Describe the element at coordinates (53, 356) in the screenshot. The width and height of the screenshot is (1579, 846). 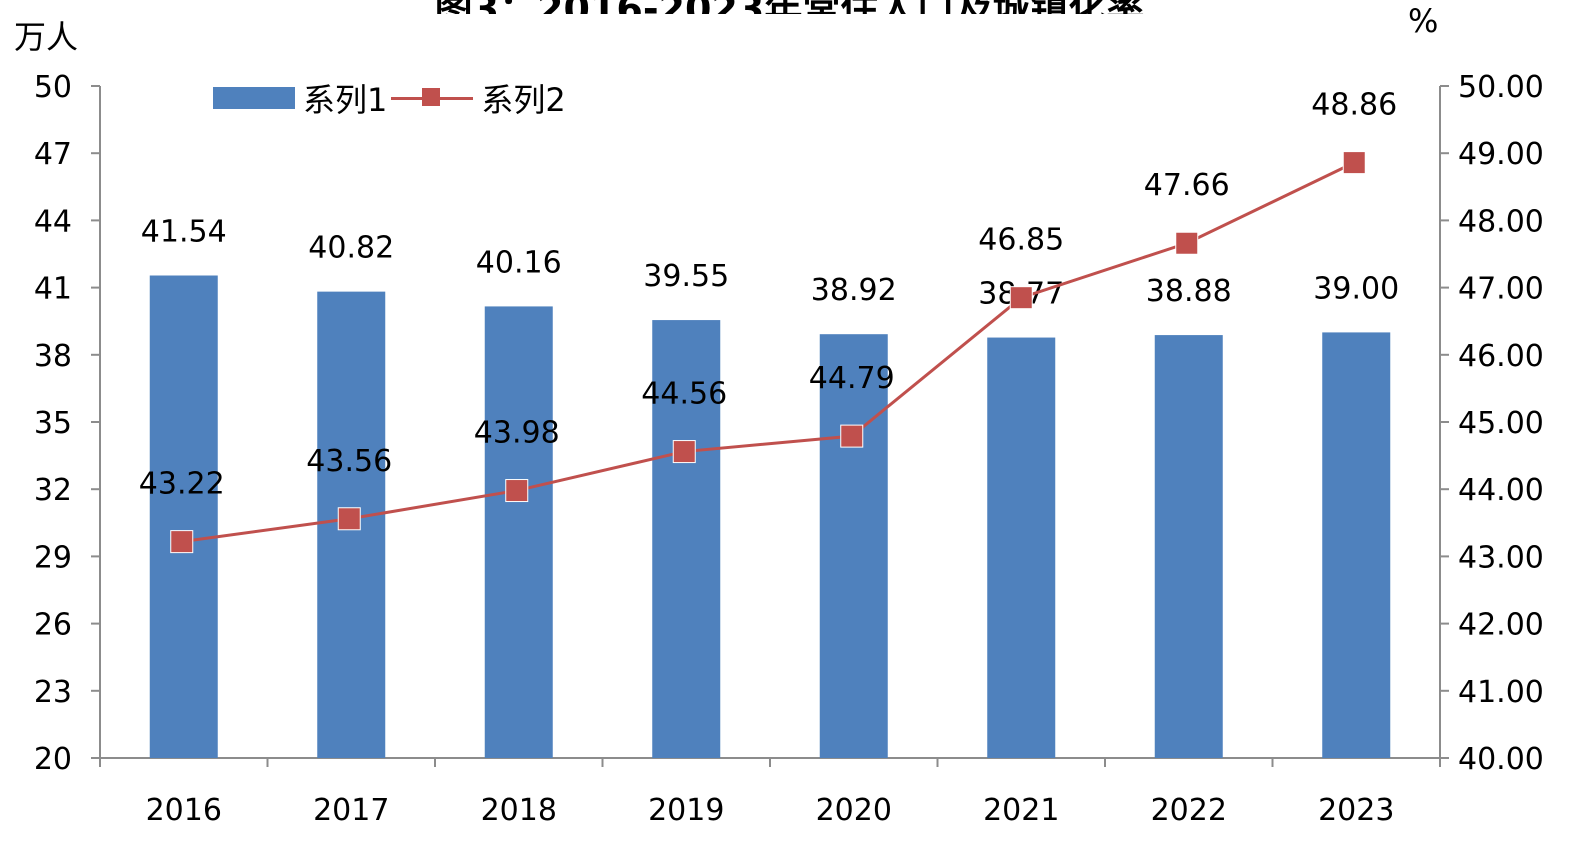
I see `left-axis-tick-label: 38` at that location.